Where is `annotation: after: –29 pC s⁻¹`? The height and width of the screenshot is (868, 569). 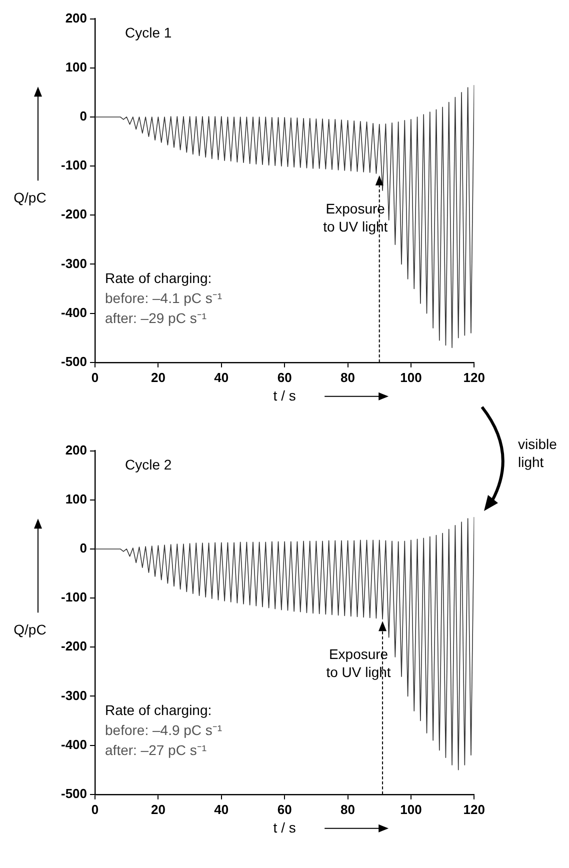 annotation: after: –29 pC s⁻¹ is located at coordinates (156, 318).